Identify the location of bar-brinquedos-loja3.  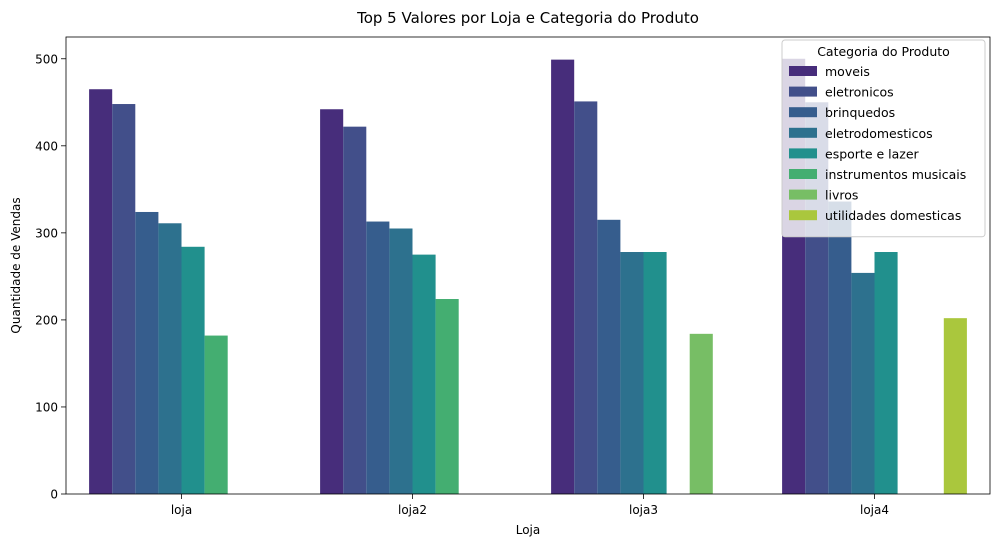
(609, 357).